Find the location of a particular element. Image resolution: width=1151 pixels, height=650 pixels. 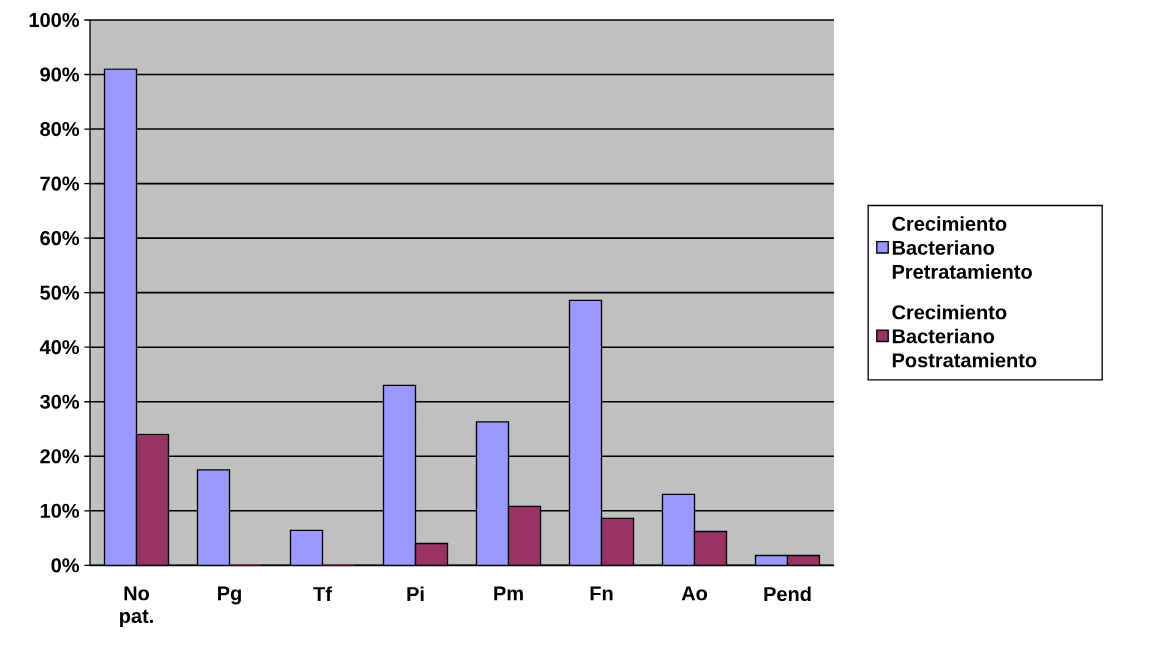

y-tick-label: 0% is located at coordinates (65, 565).